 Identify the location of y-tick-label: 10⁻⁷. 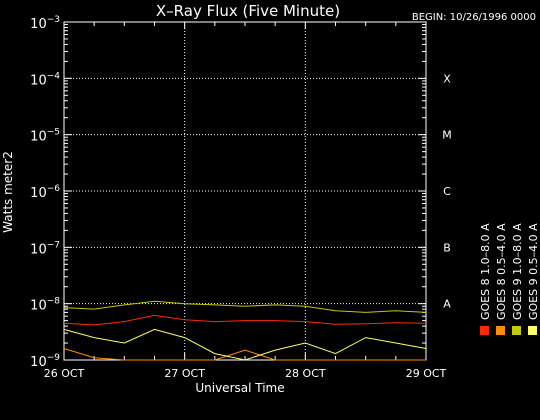
(45, 248).